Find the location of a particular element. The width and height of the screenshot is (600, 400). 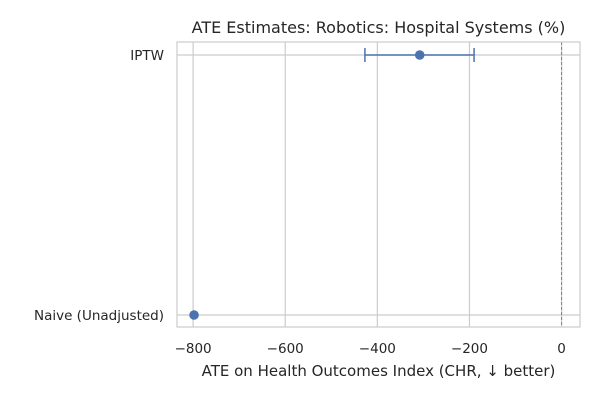

x-tick-label: −600 is located at coordinates (285, 349).